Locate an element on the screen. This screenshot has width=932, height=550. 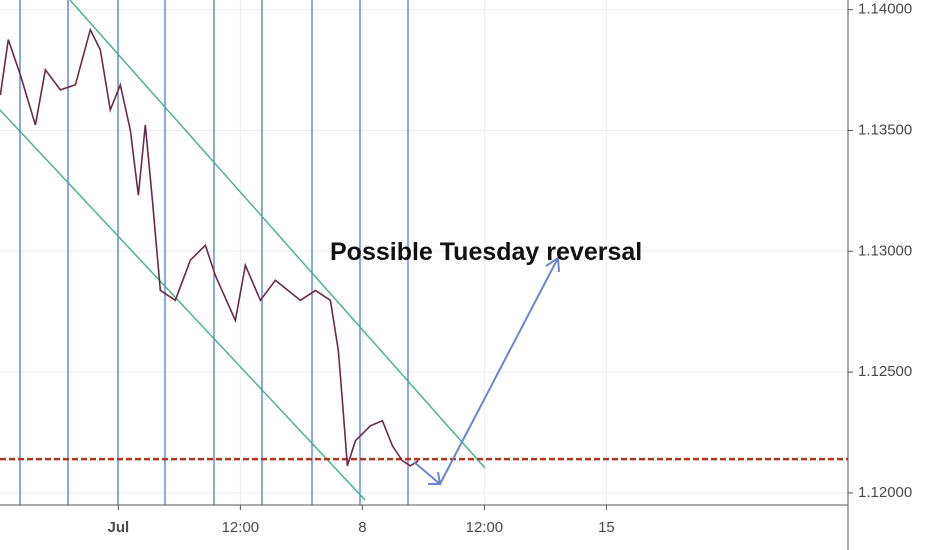
y-tick-label: 1.12000 is located at coordinates (885, 492).